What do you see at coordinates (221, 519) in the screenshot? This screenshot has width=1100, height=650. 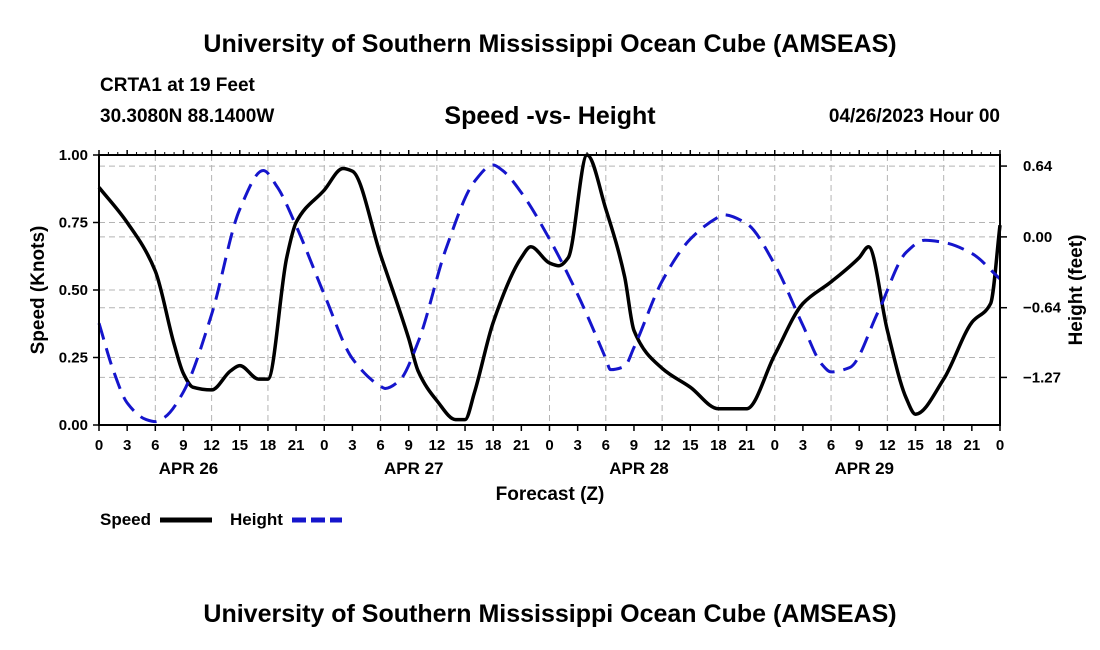 I see `legend: Speed Height` at bounding box center [221, 519].